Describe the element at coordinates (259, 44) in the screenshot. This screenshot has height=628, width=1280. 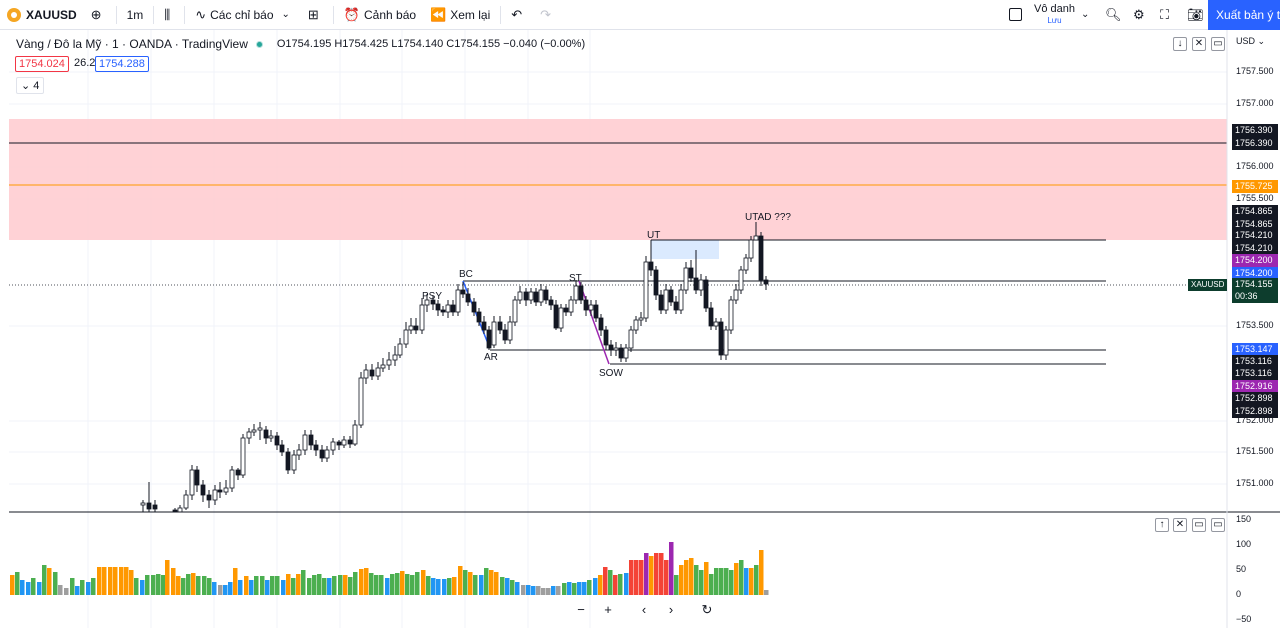
I see `market-open-dot` at that location.